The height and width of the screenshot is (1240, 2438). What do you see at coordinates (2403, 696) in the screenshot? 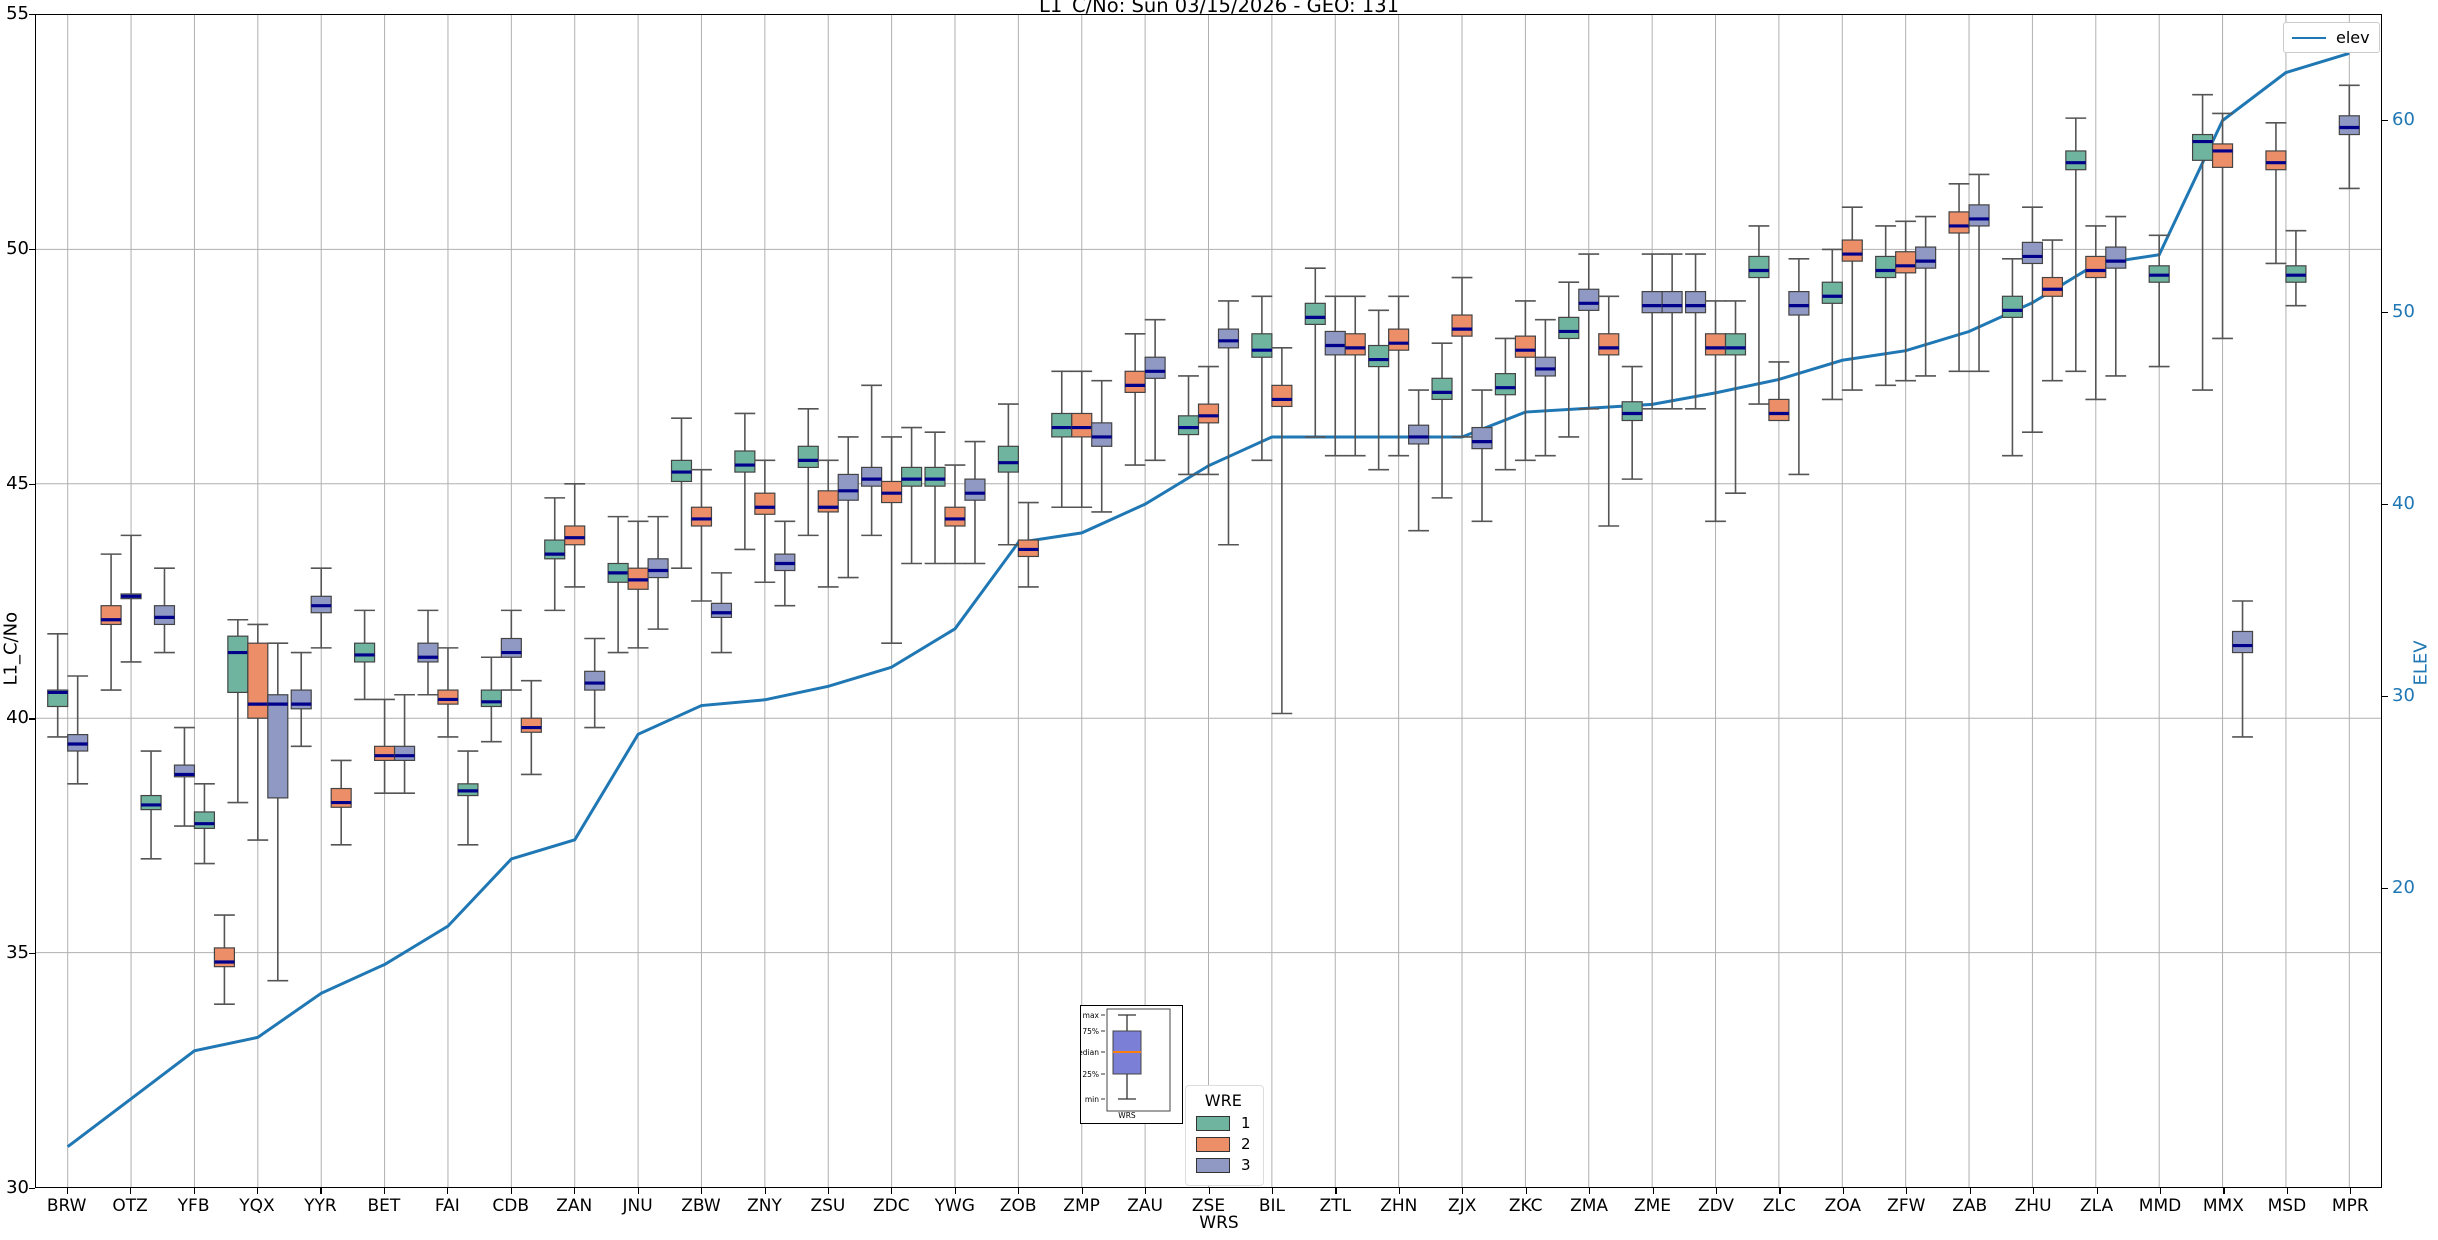
I see `y-right-tick: 30` at bounding box center [2403, 696].